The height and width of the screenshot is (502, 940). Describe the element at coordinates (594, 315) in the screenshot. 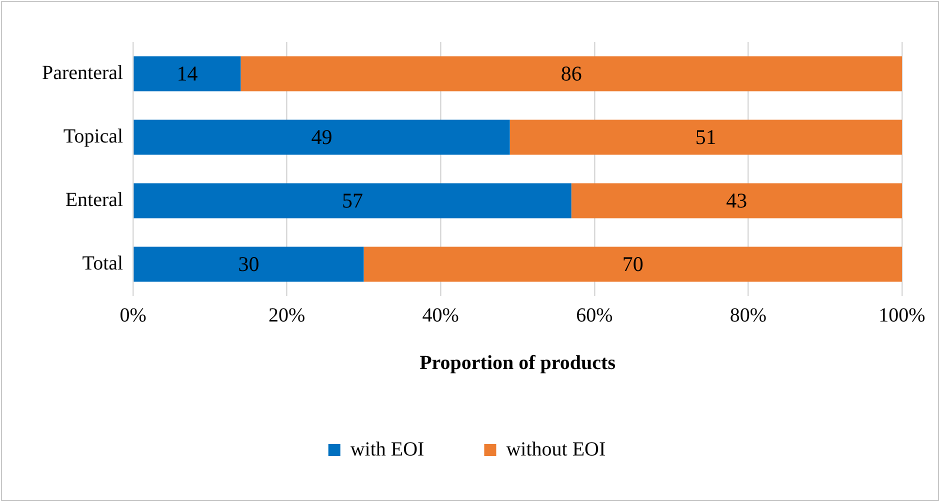

I see `x-tick-label: 60%` at that location.